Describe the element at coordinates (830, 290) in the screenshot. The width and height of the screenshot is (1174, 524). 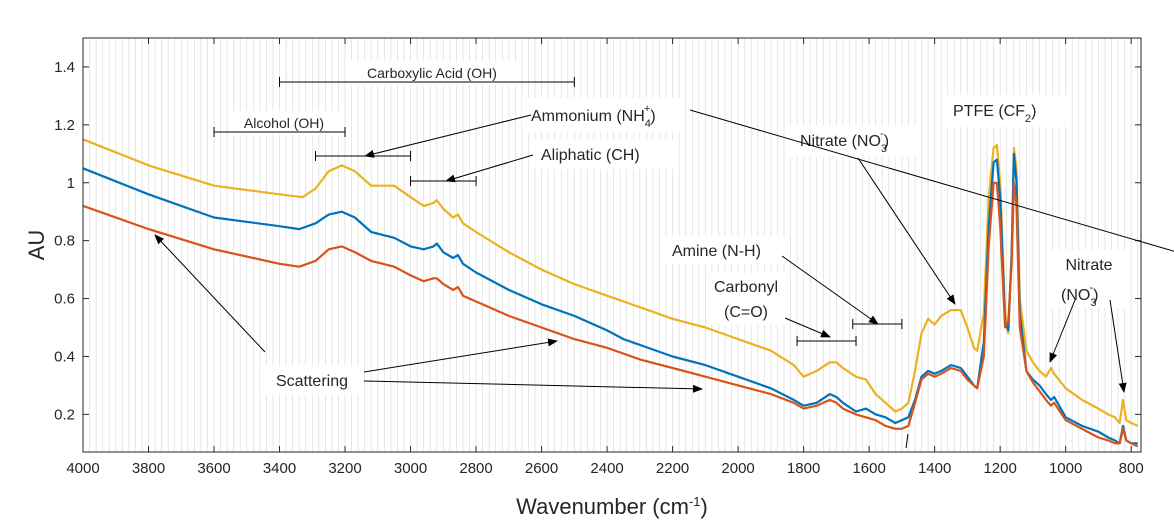
I see `amine-arrow` at that location.